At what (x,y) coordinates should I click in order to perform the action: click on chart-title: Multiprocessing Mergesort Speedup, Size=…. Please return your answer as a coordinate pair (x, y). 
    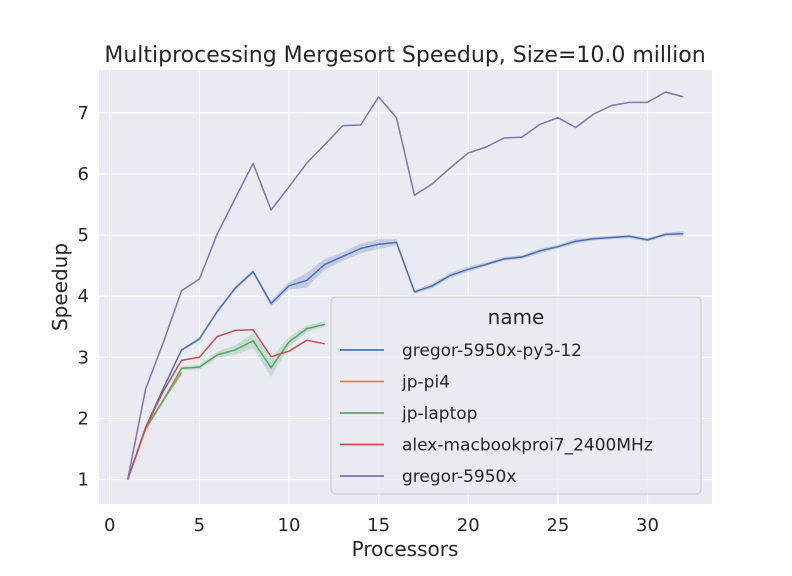
    Looking at the image, I should click on (404, 55).